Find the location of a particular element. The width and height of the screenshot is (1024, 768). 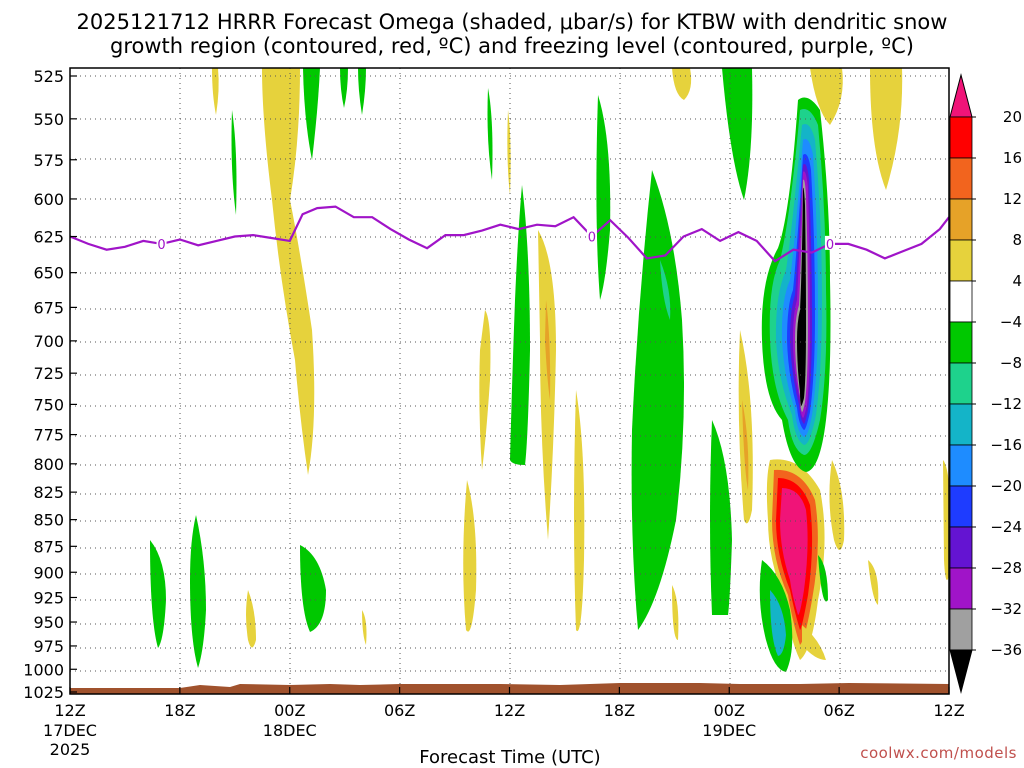

colorbar-label: −24 is located at coordinates (1006, 527).